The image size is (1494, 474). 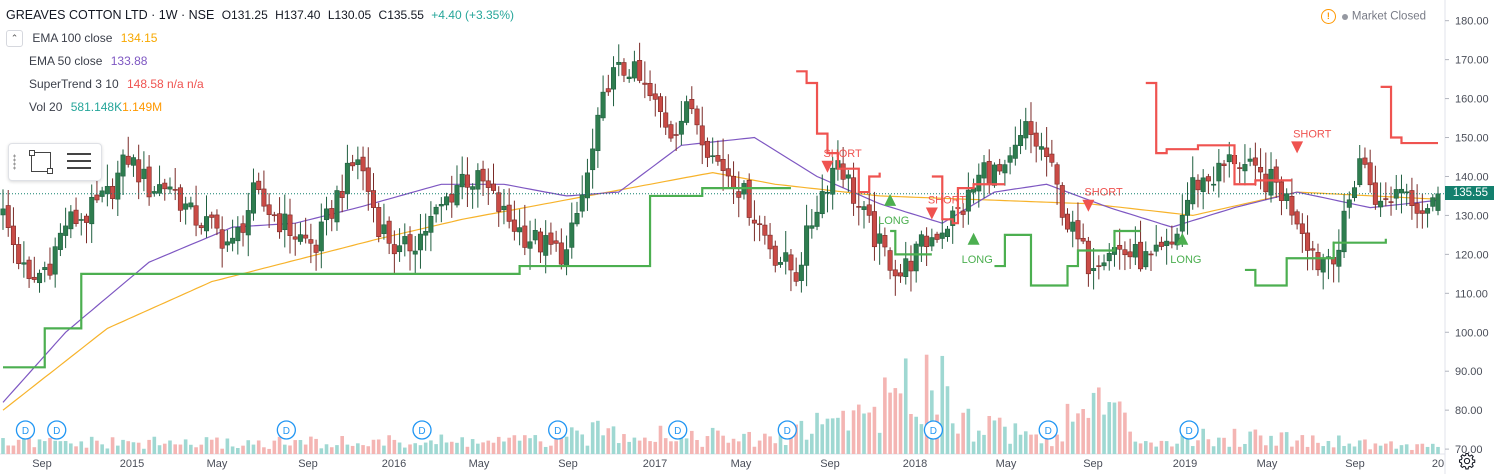 I want to click on collapse-chevron-icon: ⌃, so click(x=14, y=39).